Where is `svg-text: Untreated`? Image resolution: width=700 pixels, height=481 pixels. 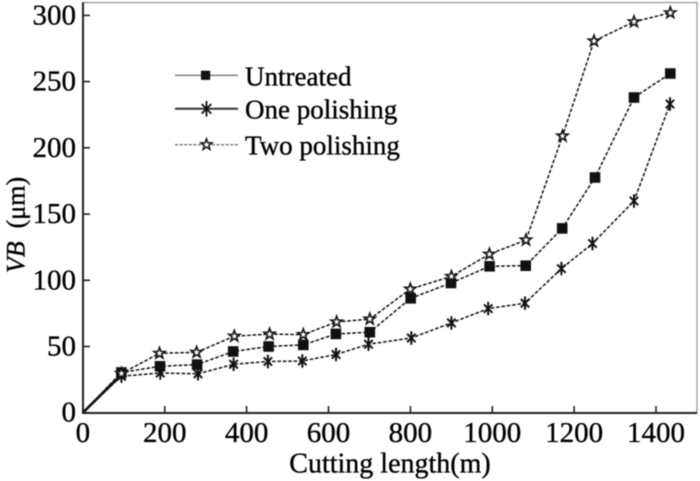
svg-text: Untreated is located at coordinates (298, 77).